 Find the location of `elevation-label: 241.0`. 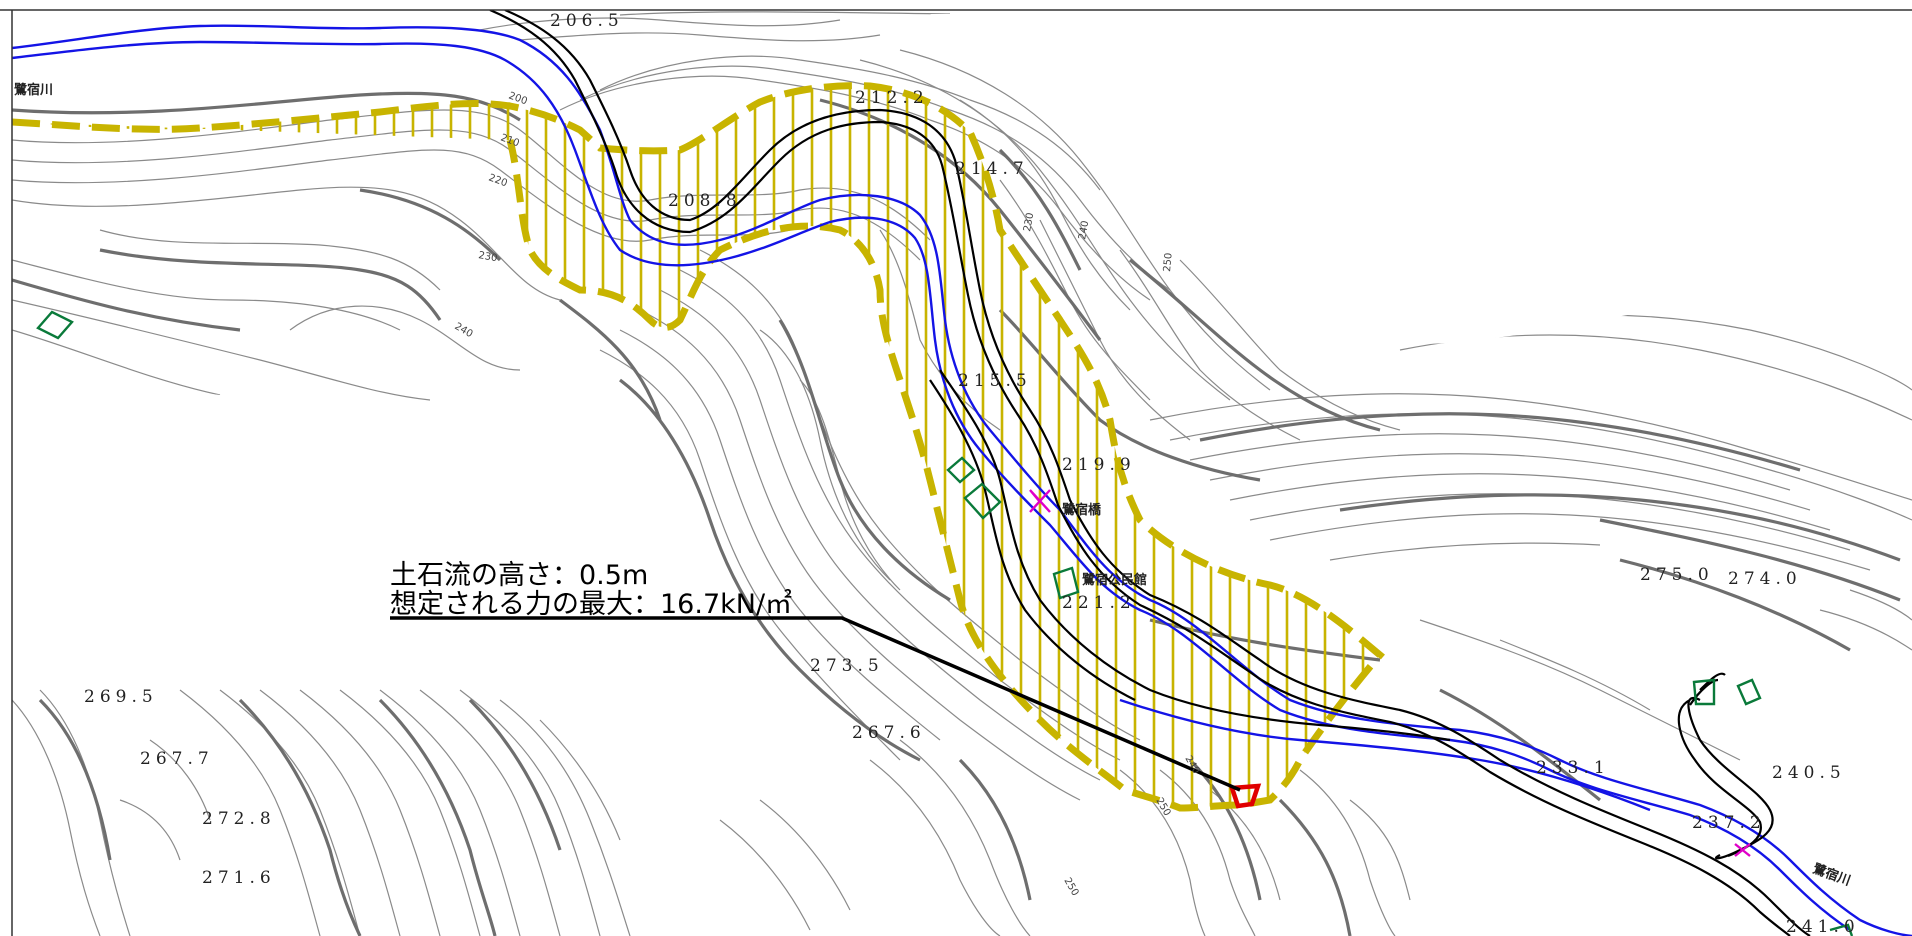

elevation-label: 241.0 is located at coordinates (1823, 926).